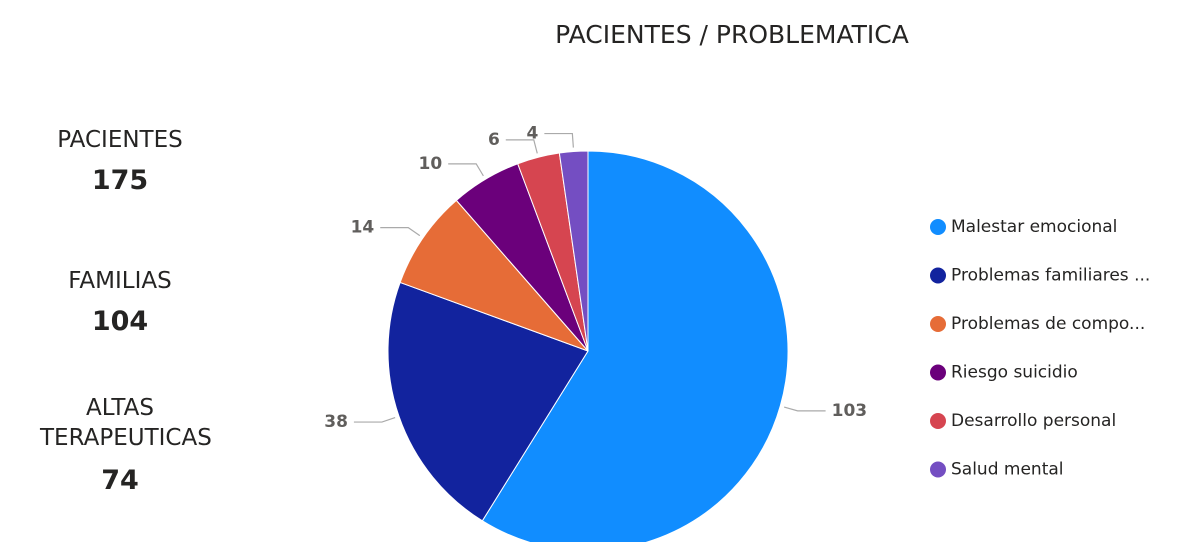 Image resolution: width=1187 pixels, height=542 pixels. Describe the element at coordinates (120, 281) in the screenshot. I see `kpi-label: FAMILIAS` at that location.